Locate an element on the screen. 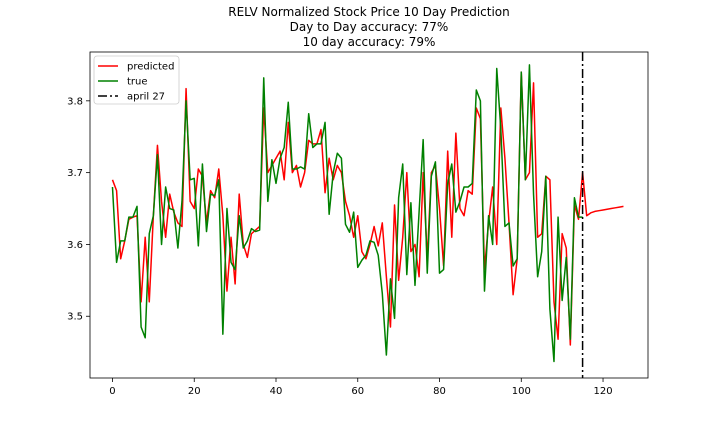 This screenshot has width=720, height=432. legend-april-27-label: april 27 is located at coordinates (146, 97).